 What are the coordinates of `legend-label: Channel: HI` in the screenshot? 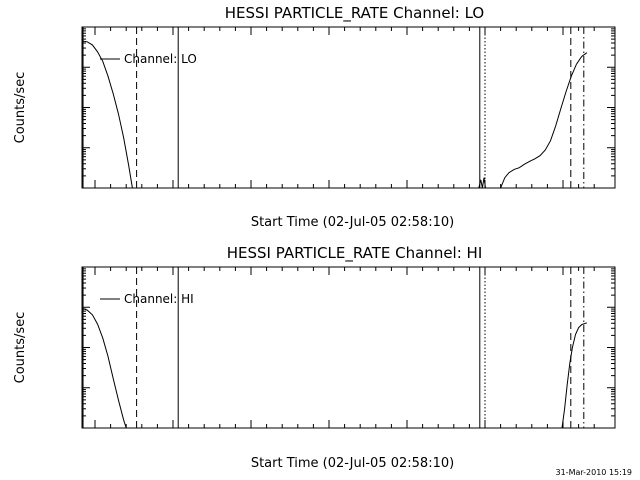 It's located at (159, 299).